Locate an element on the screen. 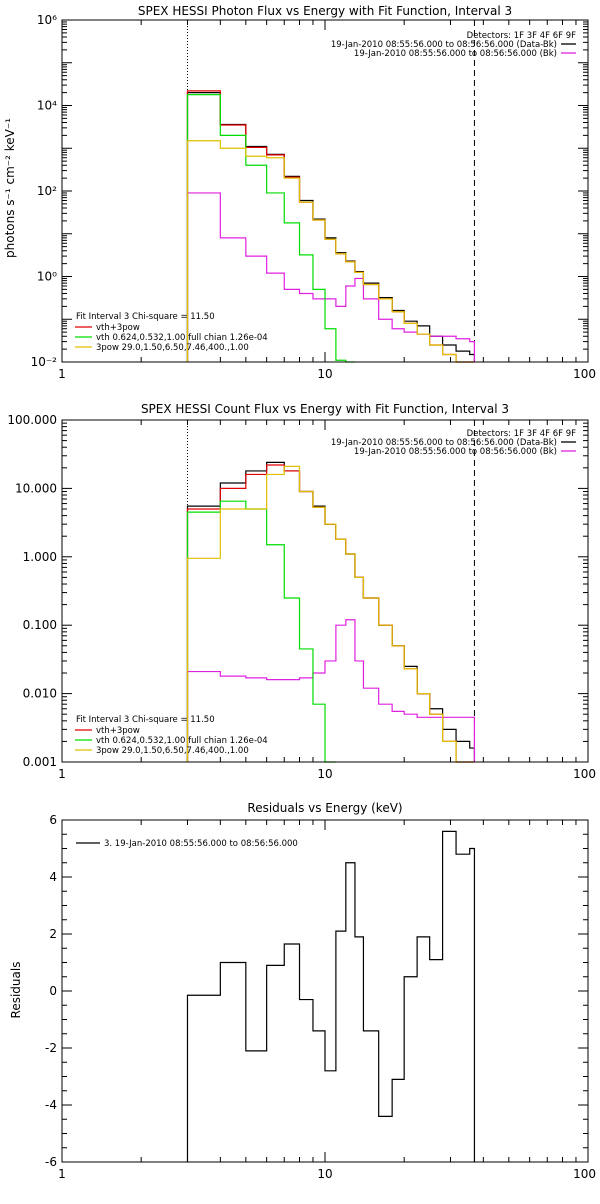 The width and height of the screenshot is (600, 1204). y-tick-labels: -6 -4 -2 0 2 4 6 is located at coordinates (51, 991).